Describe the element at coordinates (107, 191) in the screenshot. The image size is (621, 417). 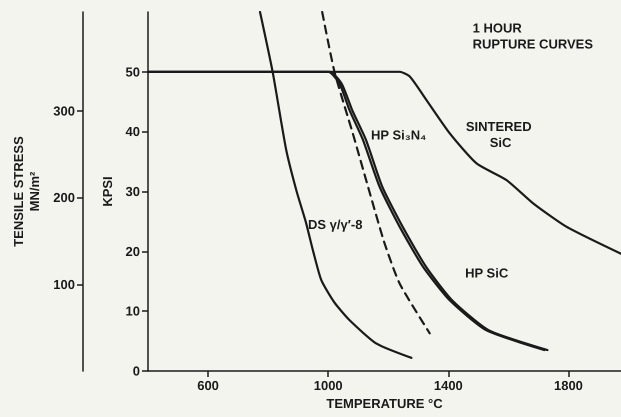
I see `y-axis-title: KPSI` at that location.